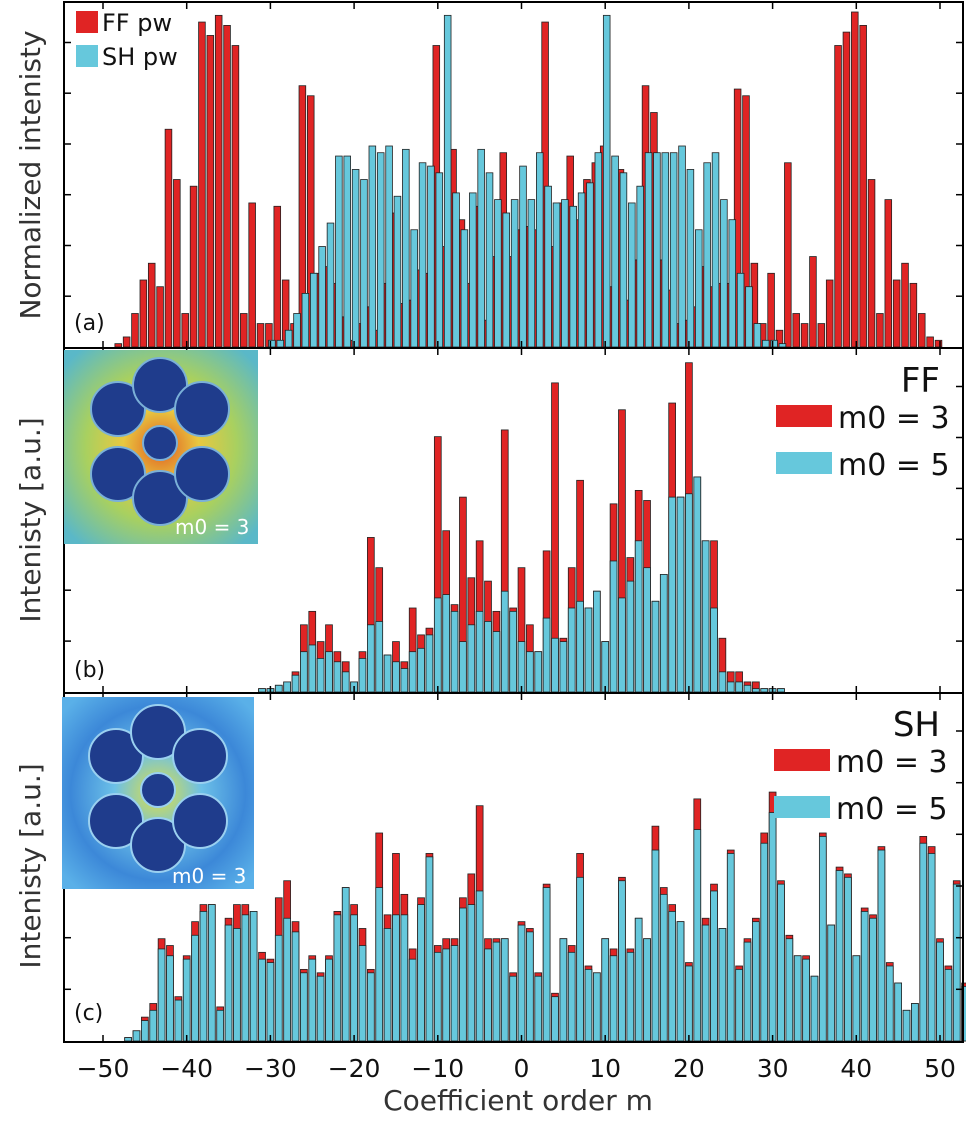  Describe the element at coordinates (571, 996) in the screenshot. I see `bar-c-s2-m6` at that location.